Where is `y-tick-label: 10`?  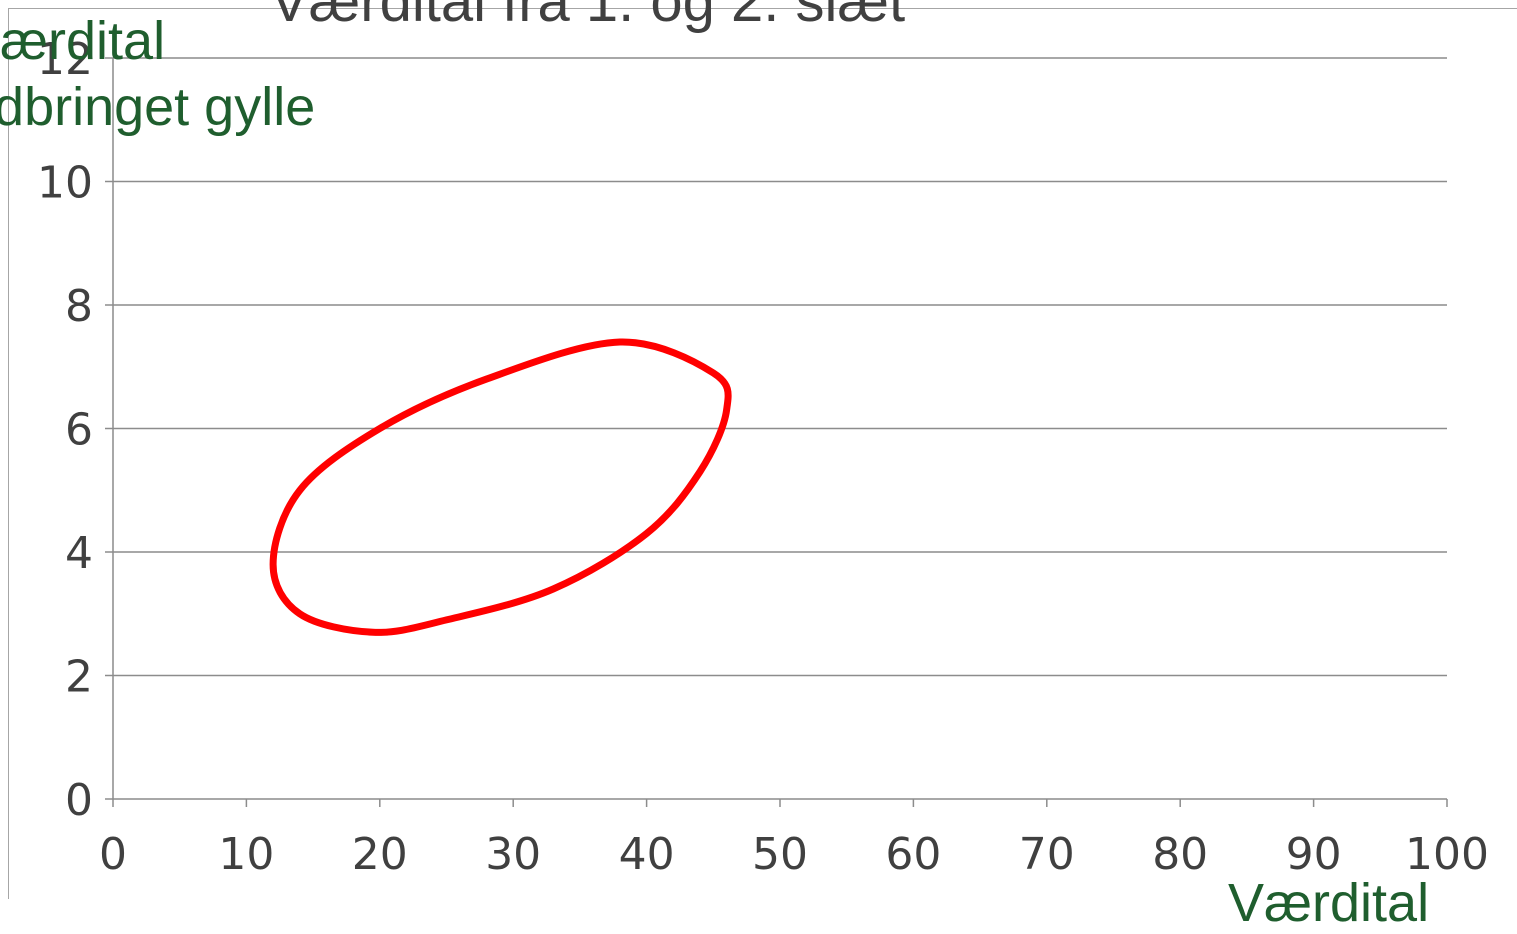
y-tick-label: 10 is located at coordinates (65, 183).